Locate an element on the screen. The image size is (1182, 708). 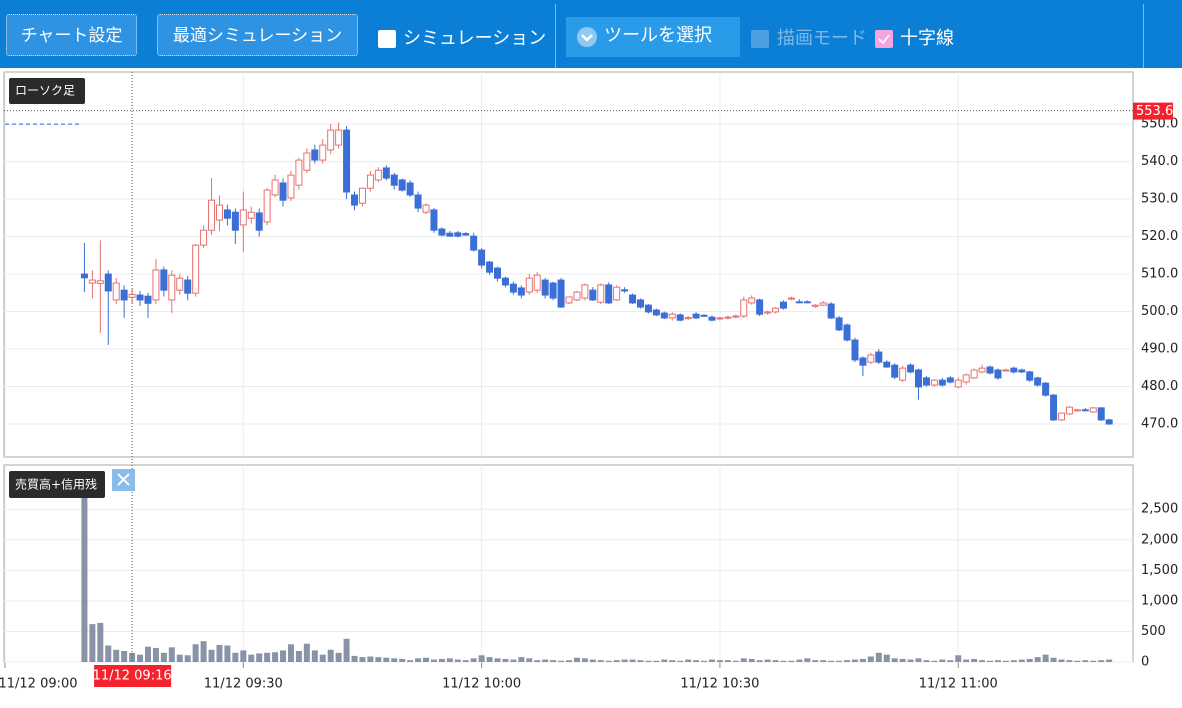
x-tick-label: 11/12 10:00 is located at coordinates (481, 684).